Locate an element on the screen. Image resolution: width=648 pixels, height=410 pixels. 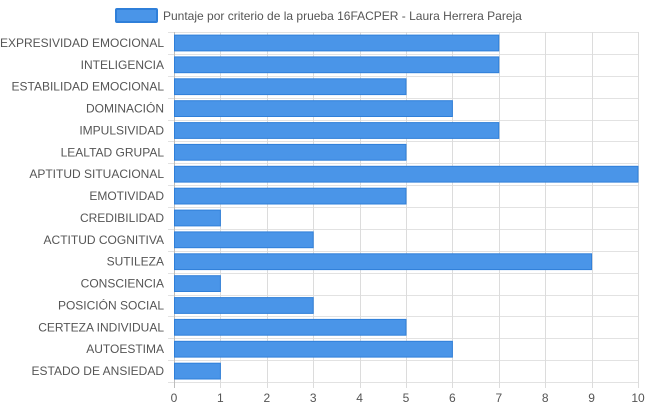
x-tick-label: 10 is located at coordinates (638, 398).